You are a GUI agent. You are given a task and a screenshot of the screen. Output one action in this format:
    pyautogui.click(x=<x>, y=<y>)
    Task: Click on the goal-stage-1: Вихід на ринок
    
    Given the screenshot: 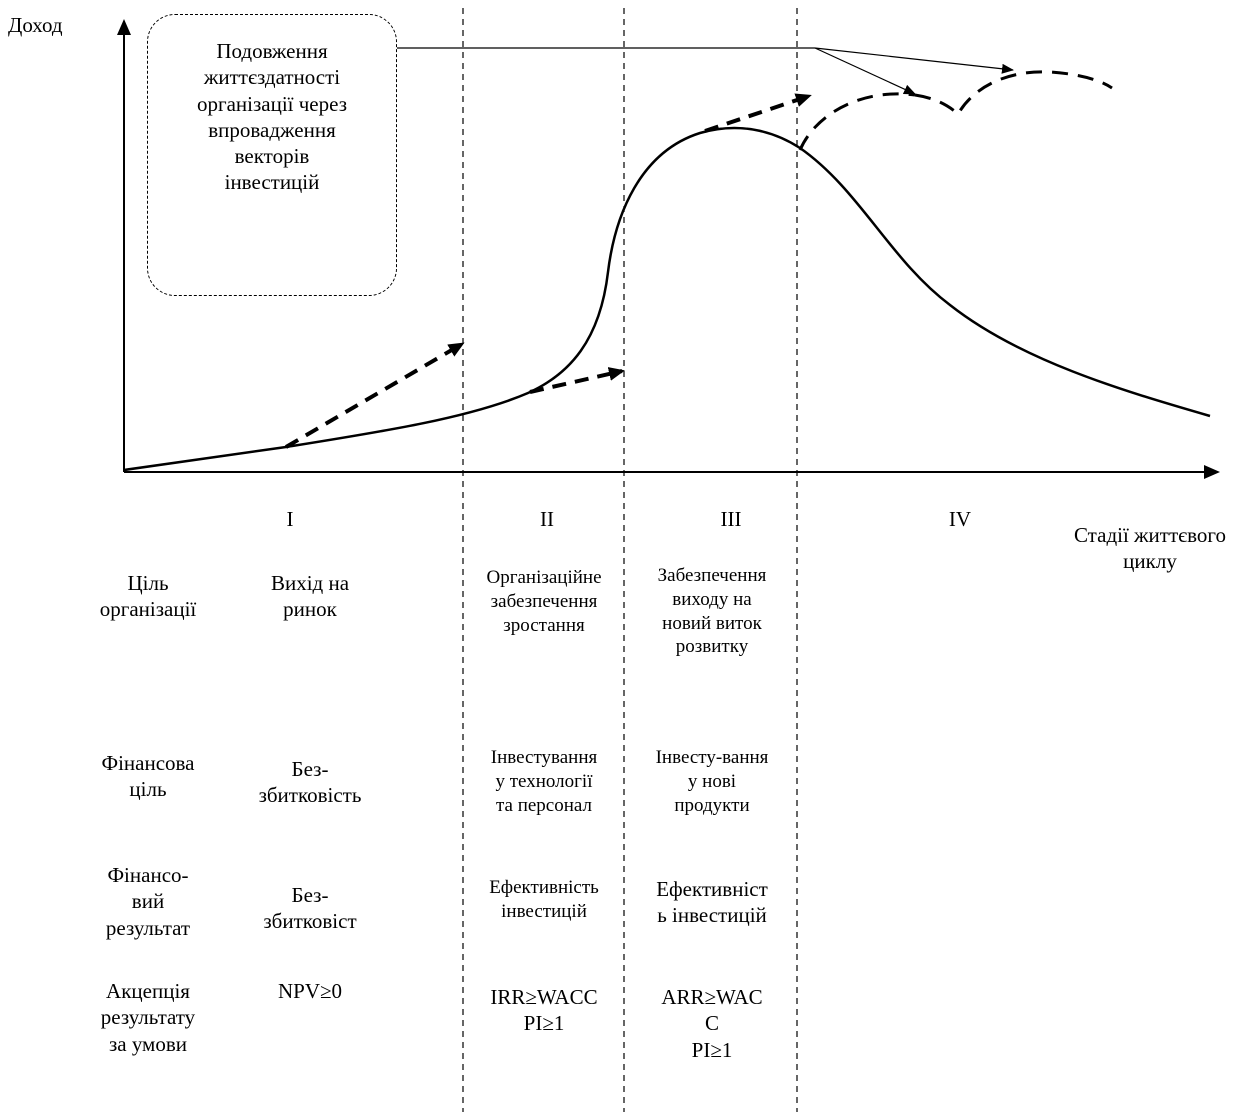 What is the action you would take?
    pyautogui.click(x=310, y=596)
    